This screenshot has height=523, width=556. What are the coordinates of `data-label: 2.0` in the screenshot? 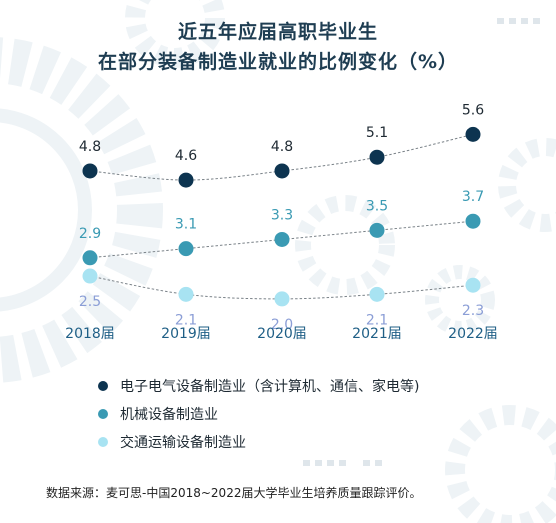 It's located at (282, 325).